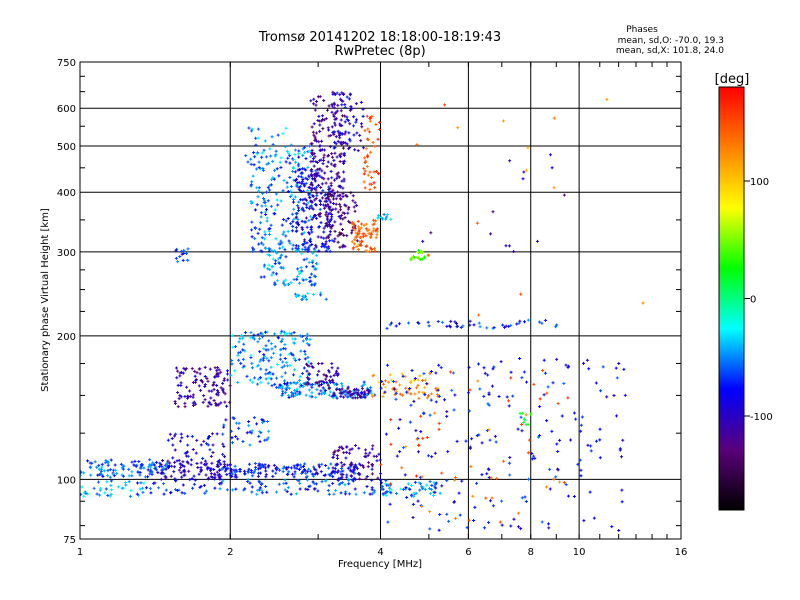 The image size is (800, 600). I want to click on y-axis-label: Stationary phase Virtual Height [km], so click(45, 300).